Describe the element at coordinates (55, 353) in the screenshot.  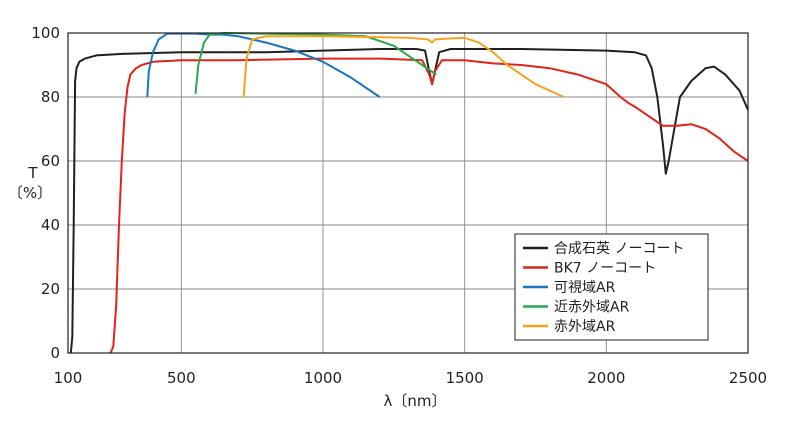
I see `y-tick-label: 0` at that location.